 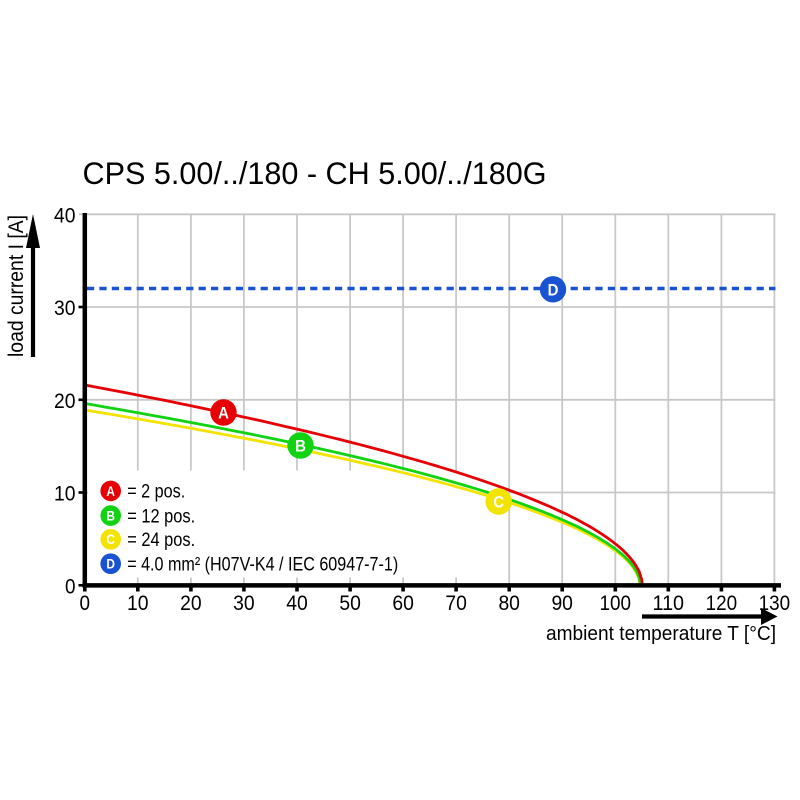 I want to click on svg-text: ambient temperature T [°C], so click(x=661, y=634).